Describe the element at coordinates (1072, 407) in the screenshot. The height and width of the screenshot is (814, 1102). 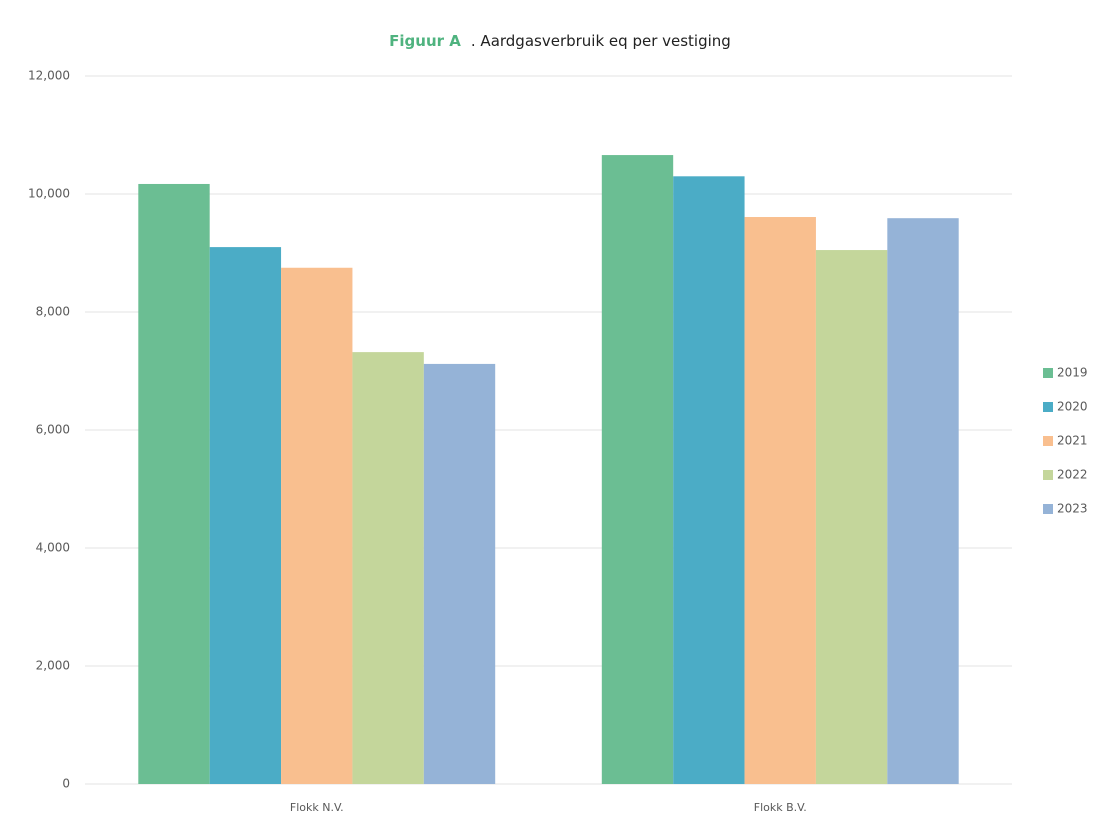
I see `legend-label: 2020` at that location.